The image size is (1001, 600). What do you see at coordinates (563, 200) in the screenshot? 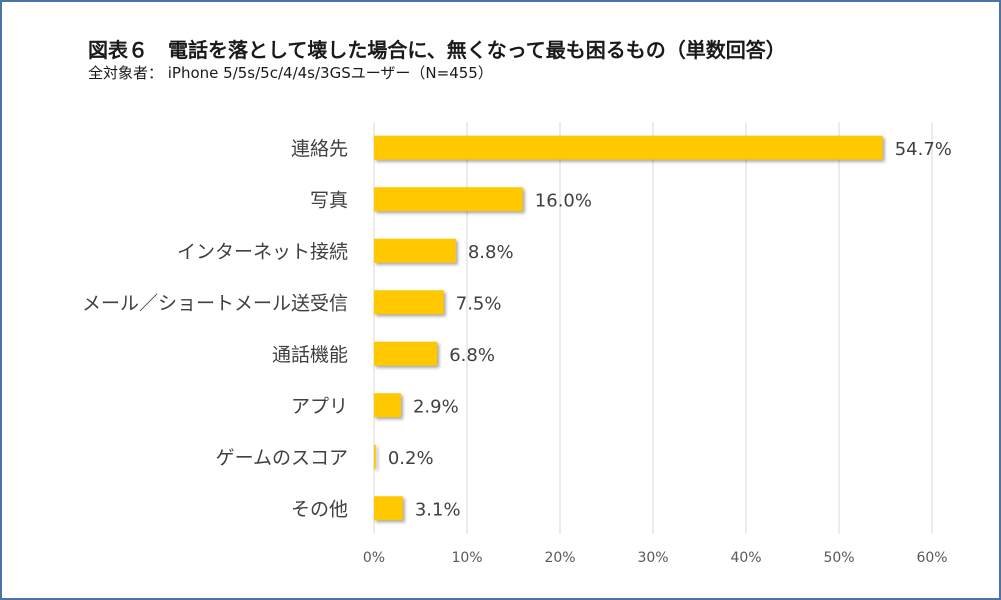
I see `value-label: 16.0%` at bounding box center [563, 200].